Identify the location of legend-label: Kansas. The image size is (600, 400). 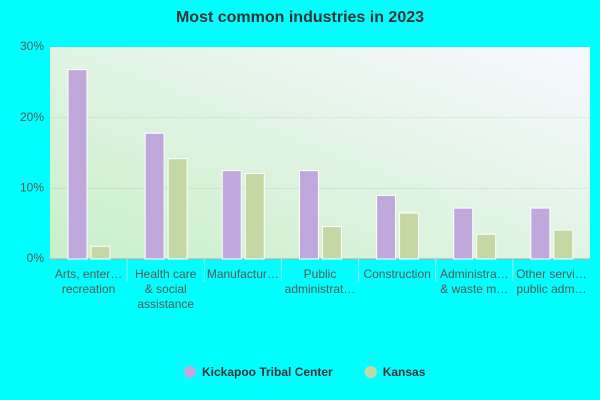
(404, 372).